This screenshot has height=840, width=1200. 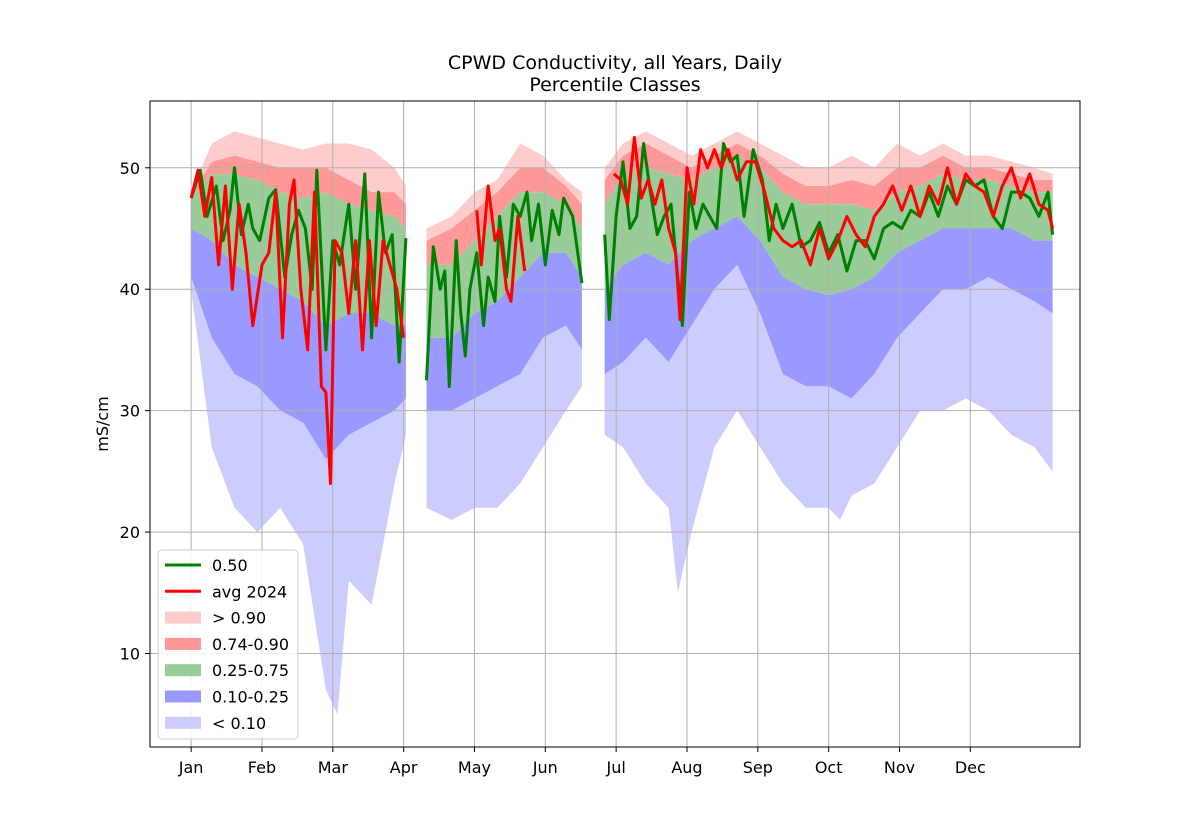 What do you see at coordinates (249, 591) in the screenshot?
I see `legend-label: avg 2024` at bounding box center [249, 591].